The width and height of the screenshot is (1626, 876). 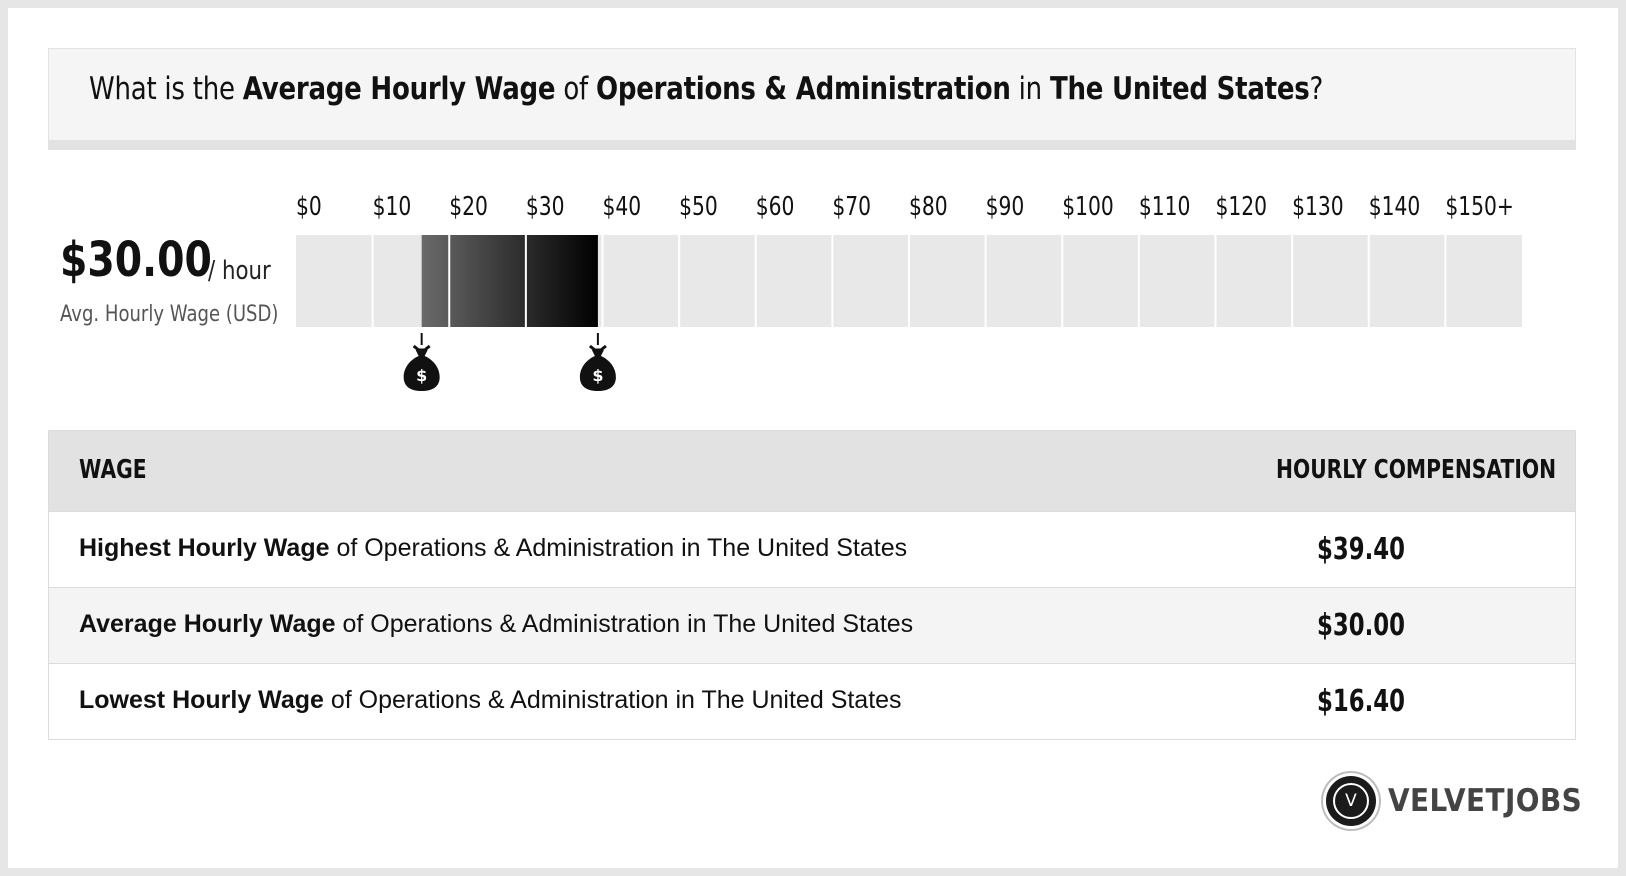 What do you see at coordinates (201, 700) in the screenshot?
I see `row-label-bold: Lowest Hourly Wage` at bounding box center [201, 700].